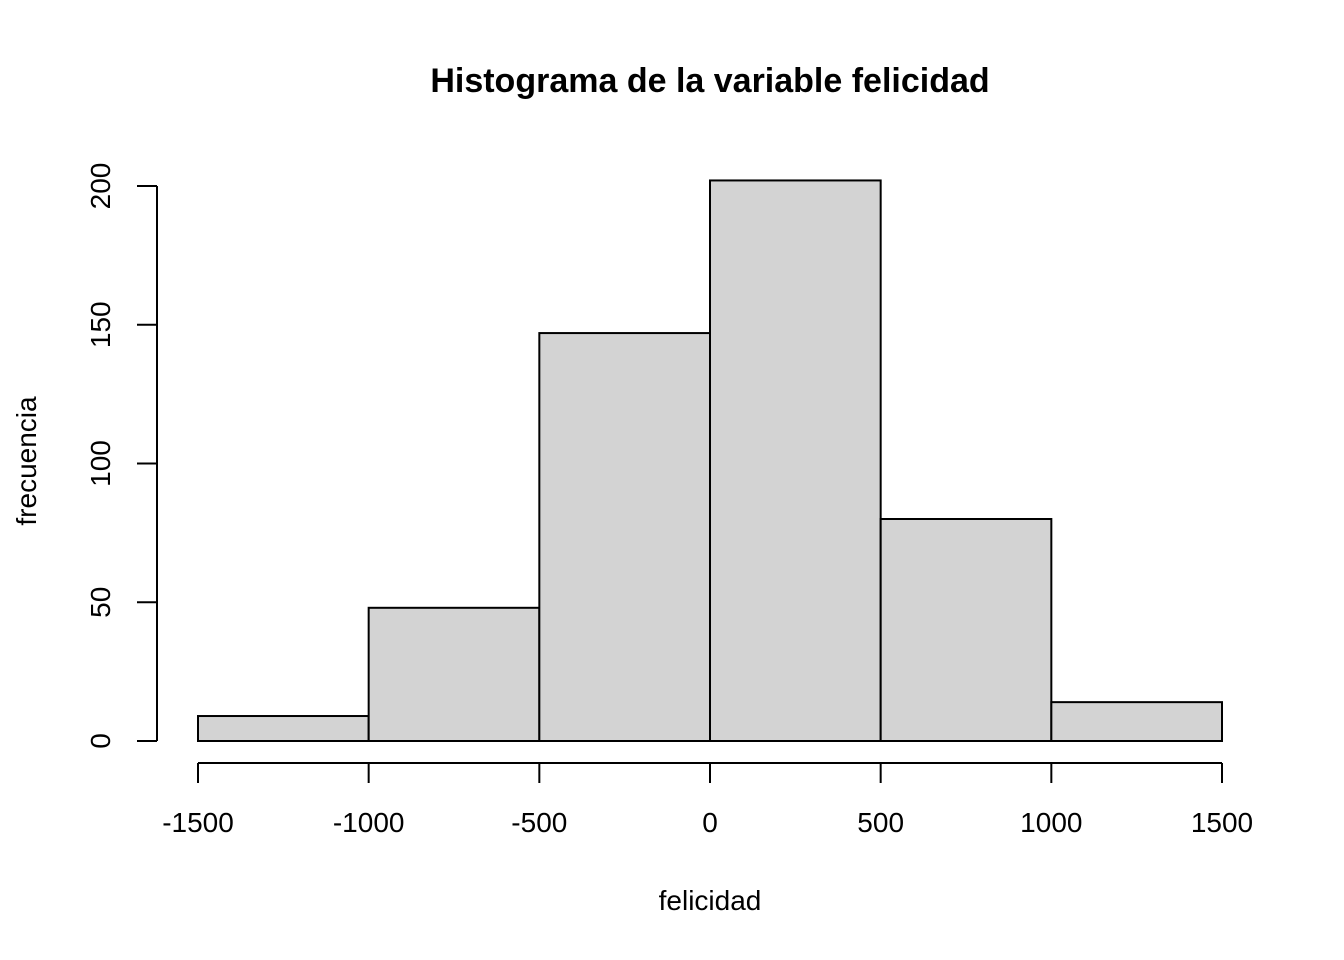  What do you see at coordinates (26, 461) in the screenshot?
I see `y-axis-label: frecuencia` at bounding box center [26, 461].